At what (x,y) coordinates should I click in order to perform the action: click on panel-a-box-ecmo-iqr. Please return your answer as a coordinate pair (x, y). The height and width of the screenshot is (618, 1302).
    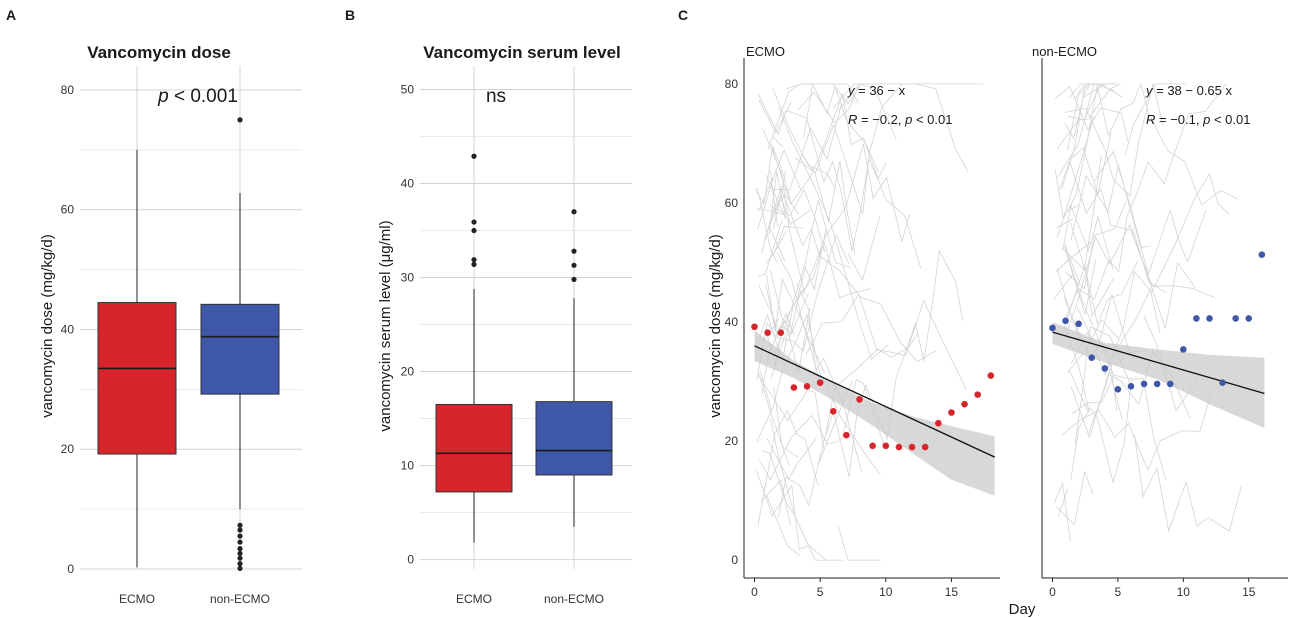
    Looking at the image, I should click on (137, 378).